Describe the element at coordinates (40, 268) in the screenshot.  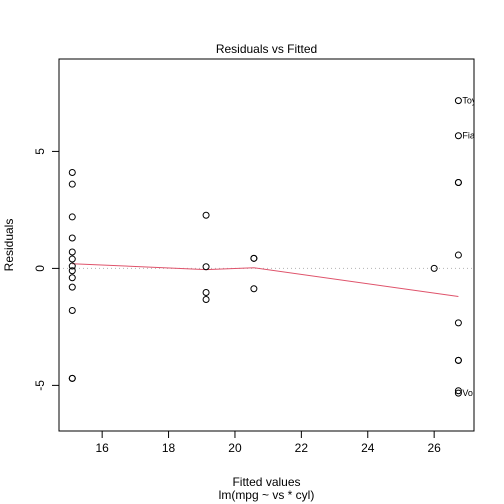
I see `y-tick-label-1: 0` at that location.